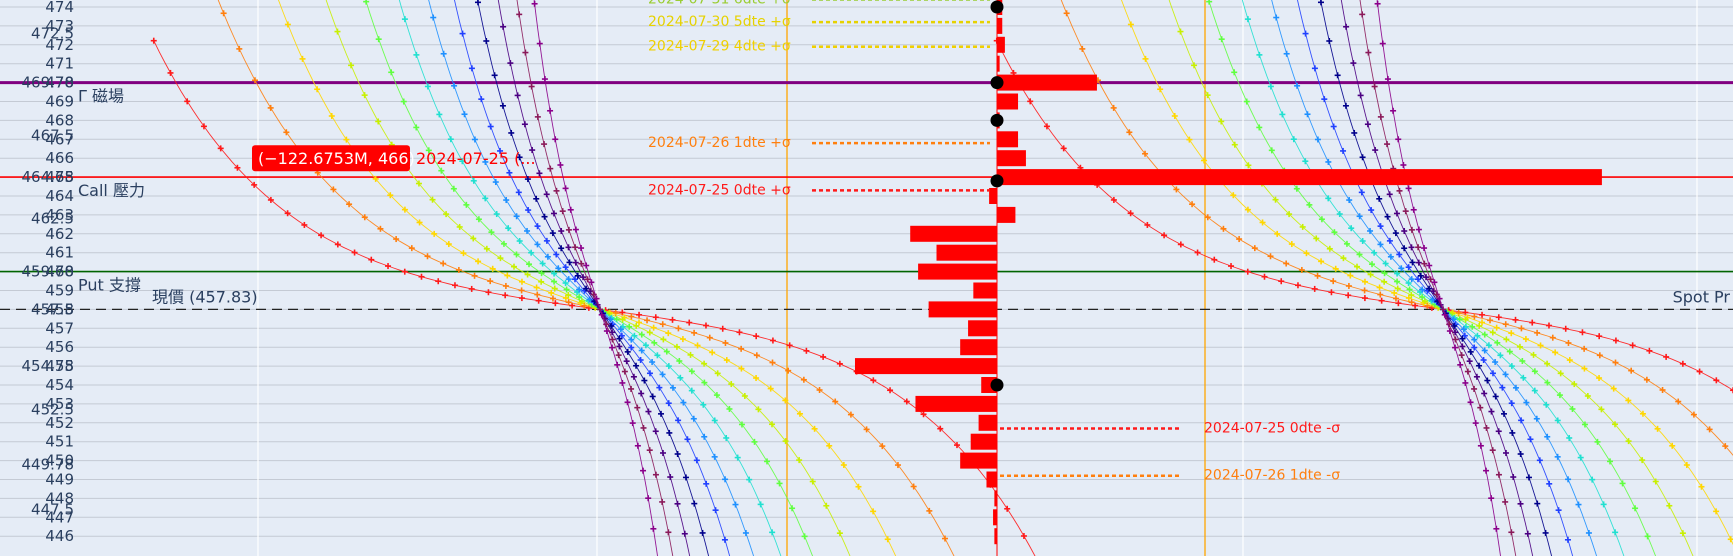  Describe the element at coordinates (59, 45) in the screenshot. I see `y-tick-label: 472` at that location.